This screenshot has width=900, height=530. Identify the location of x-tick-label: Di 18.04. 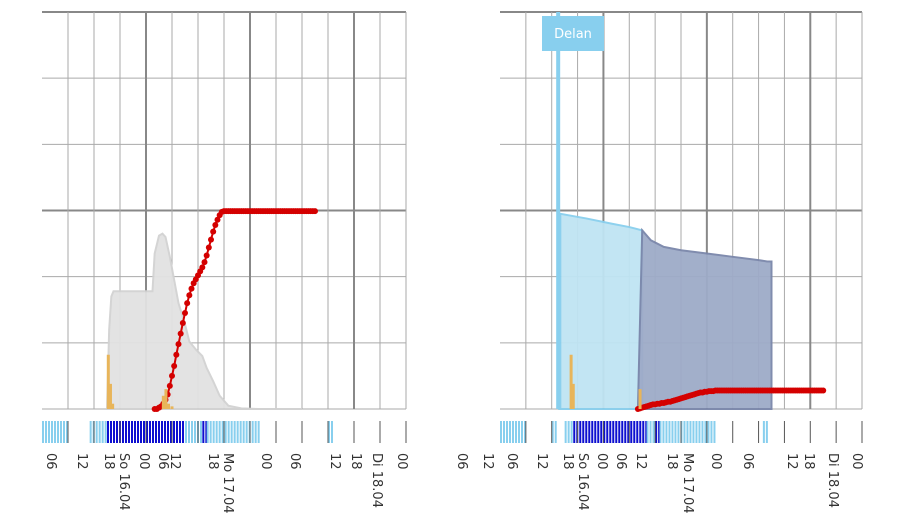
(376, 480).